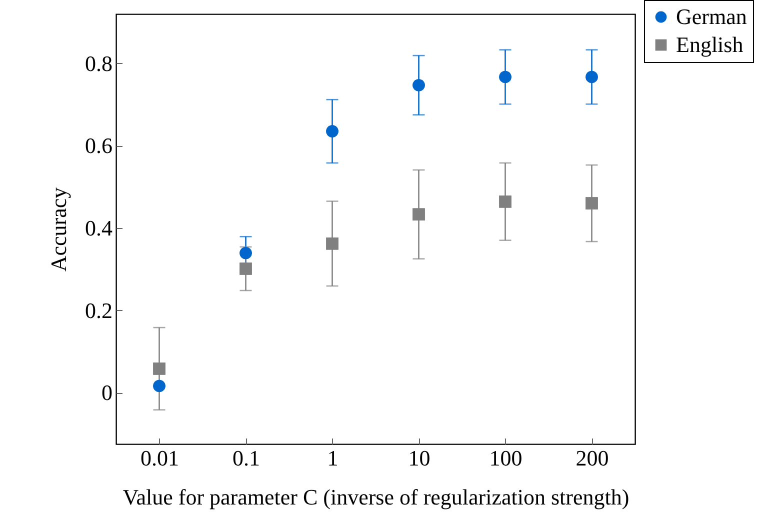 The height and width of the screenshot is (522, 780). I want to click on x-tick-label: 0.1, so click(246, 458).